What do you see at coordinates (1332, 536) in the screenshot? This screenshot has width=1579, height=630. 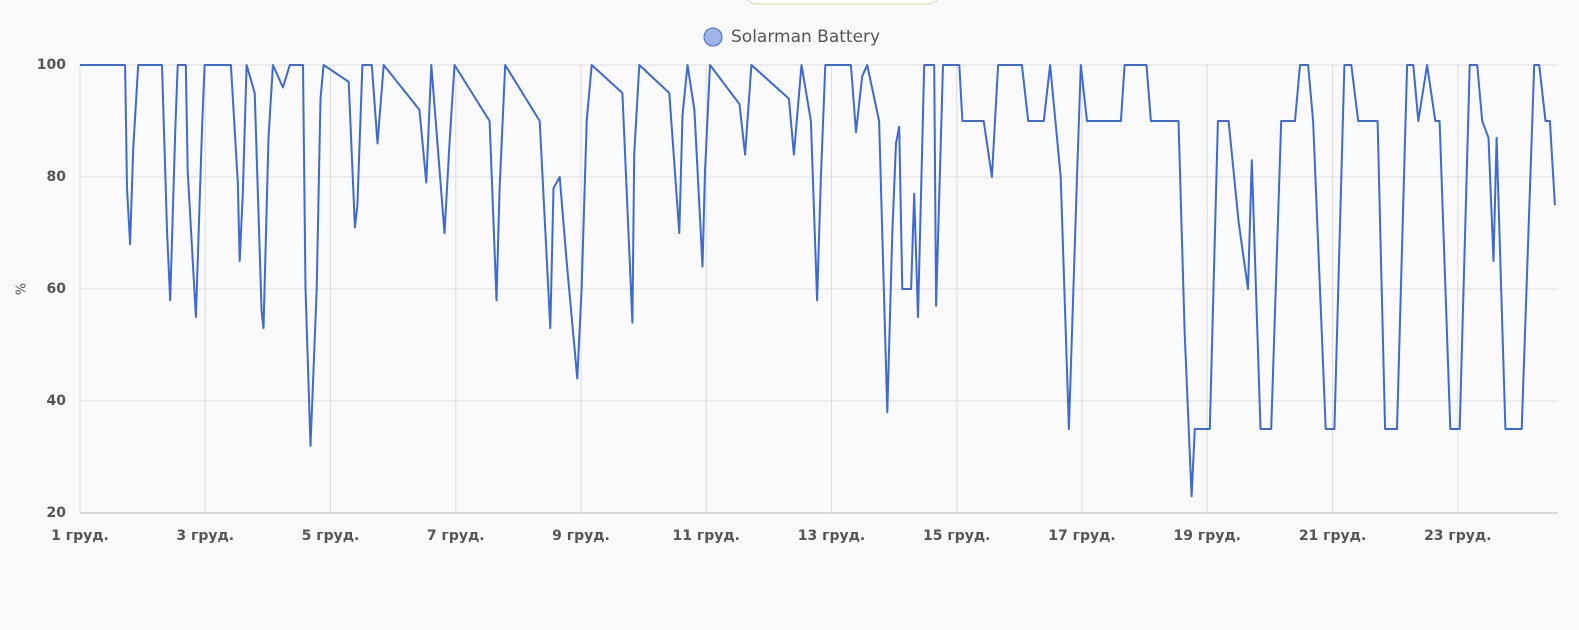 I see `x-tick-label: 21 груд.` at bounding box center [1332, 536].